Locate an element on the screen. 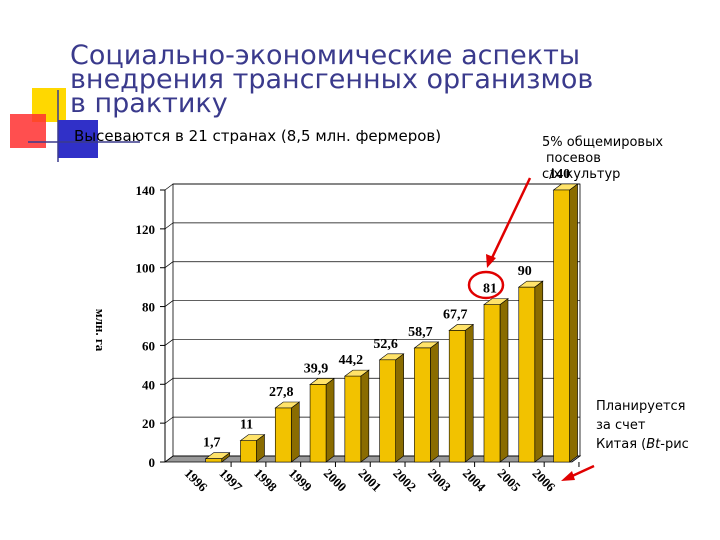 The height and width of the screenshot is (540, 720). annotation-part: Bt is located at coordinates (653, 444).